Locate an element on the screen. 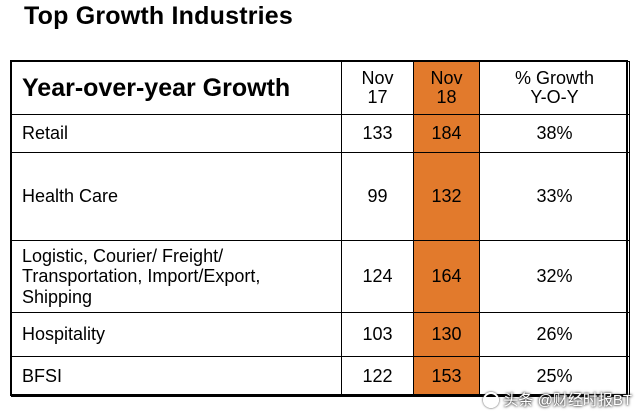 This screenshot has height=416, width=640. header-nov18-line1: Nov is located at coordinates (446, 78).